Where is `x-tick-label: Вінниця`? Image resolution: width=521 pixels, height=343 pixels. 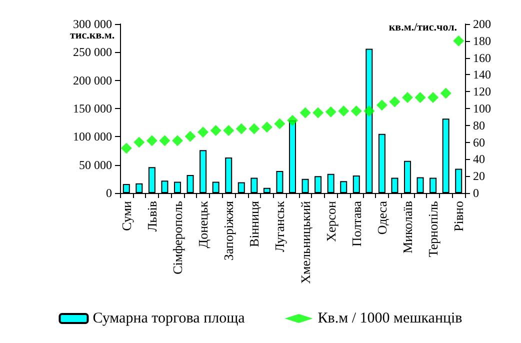
x-tick-label: Вінниця is located at coordinates (254, 224).